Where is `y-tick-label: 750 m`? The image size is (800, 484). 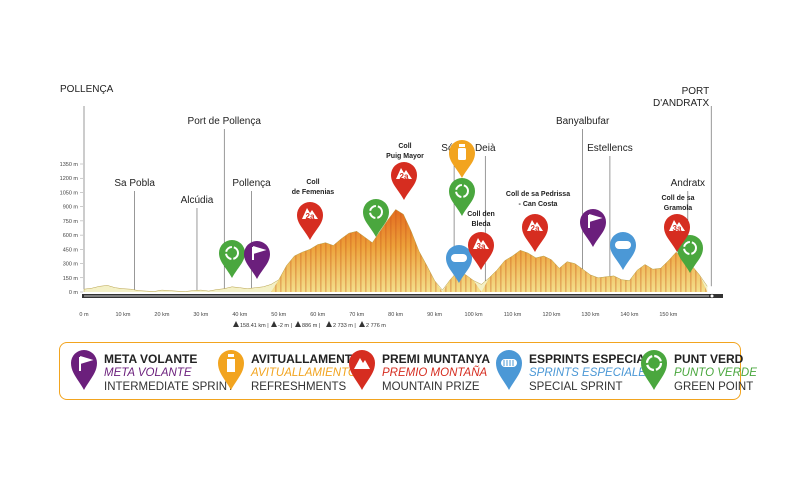
y-tick-label: 750 m is located at coordinates (71, 222).